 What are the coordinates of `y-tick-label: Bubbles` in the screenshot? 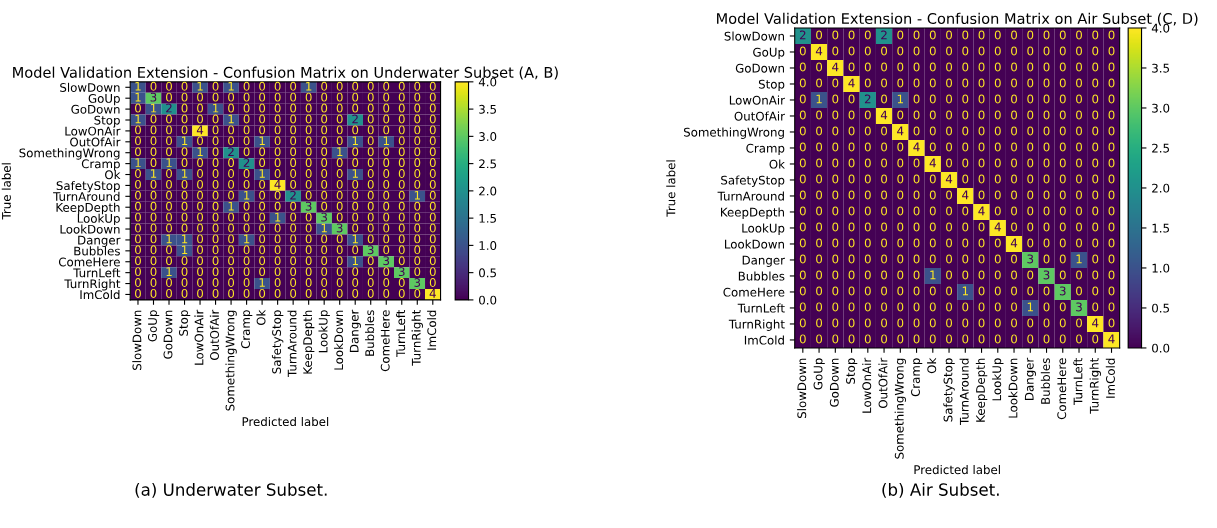 It's located at (761, 276).